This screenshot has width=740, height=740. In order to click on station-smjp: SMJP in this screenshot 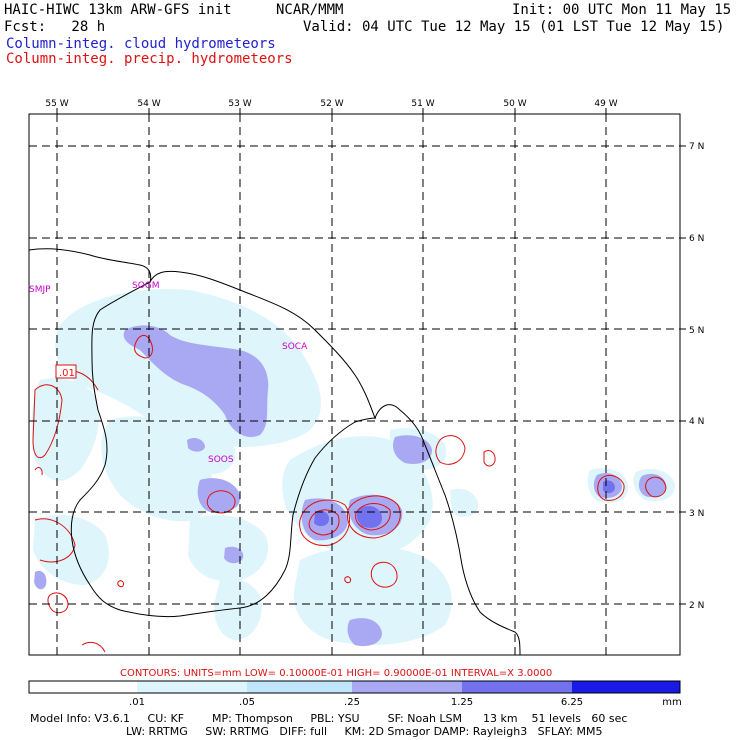, I will do `click(40, 290)`.